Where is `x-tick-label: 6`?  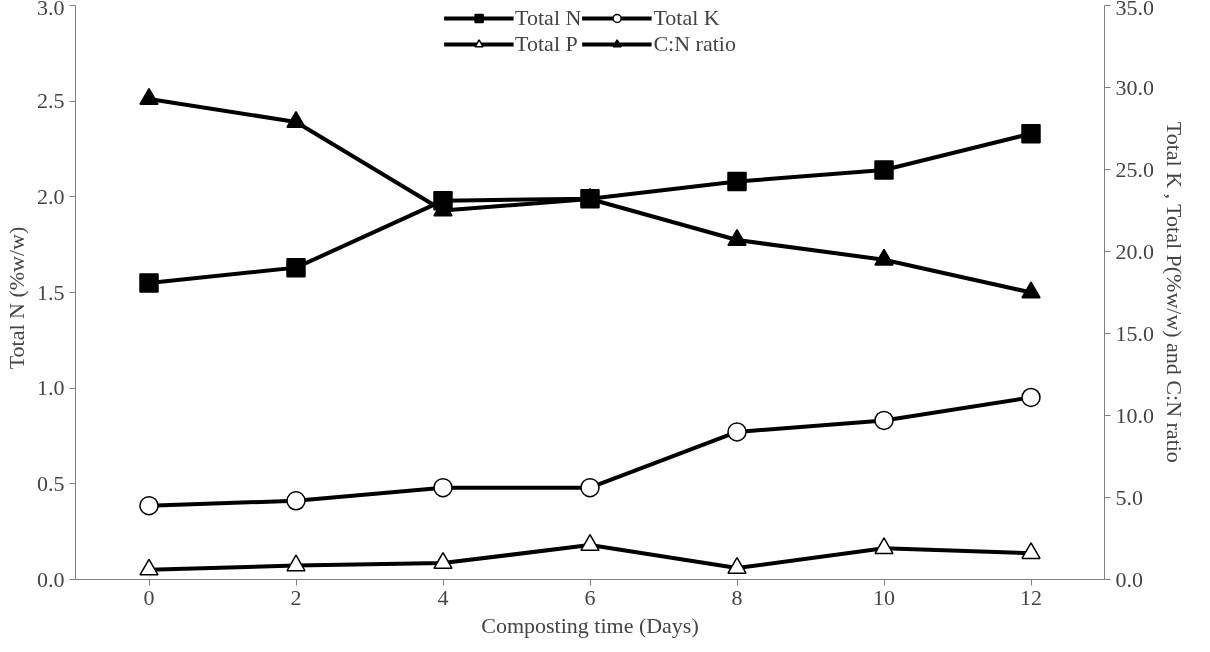 x-tick-label: 6 is located at coordinates (590, 597).